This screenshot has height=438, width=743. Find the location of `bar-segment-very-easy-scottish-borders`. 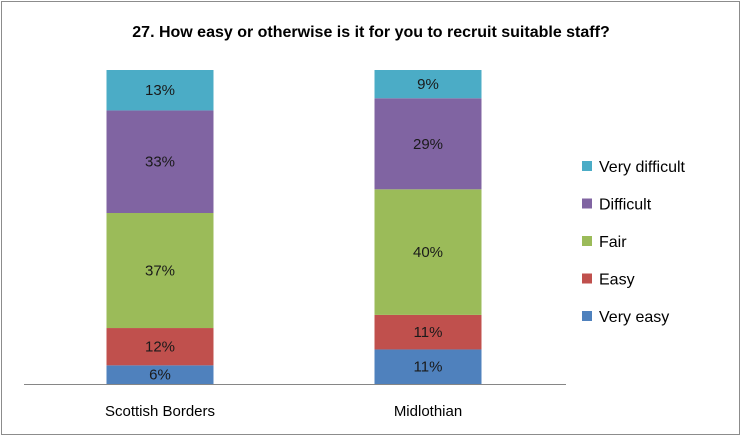

bar-segment-very-easy-scottish-borders is located at coordinates (160, 374).